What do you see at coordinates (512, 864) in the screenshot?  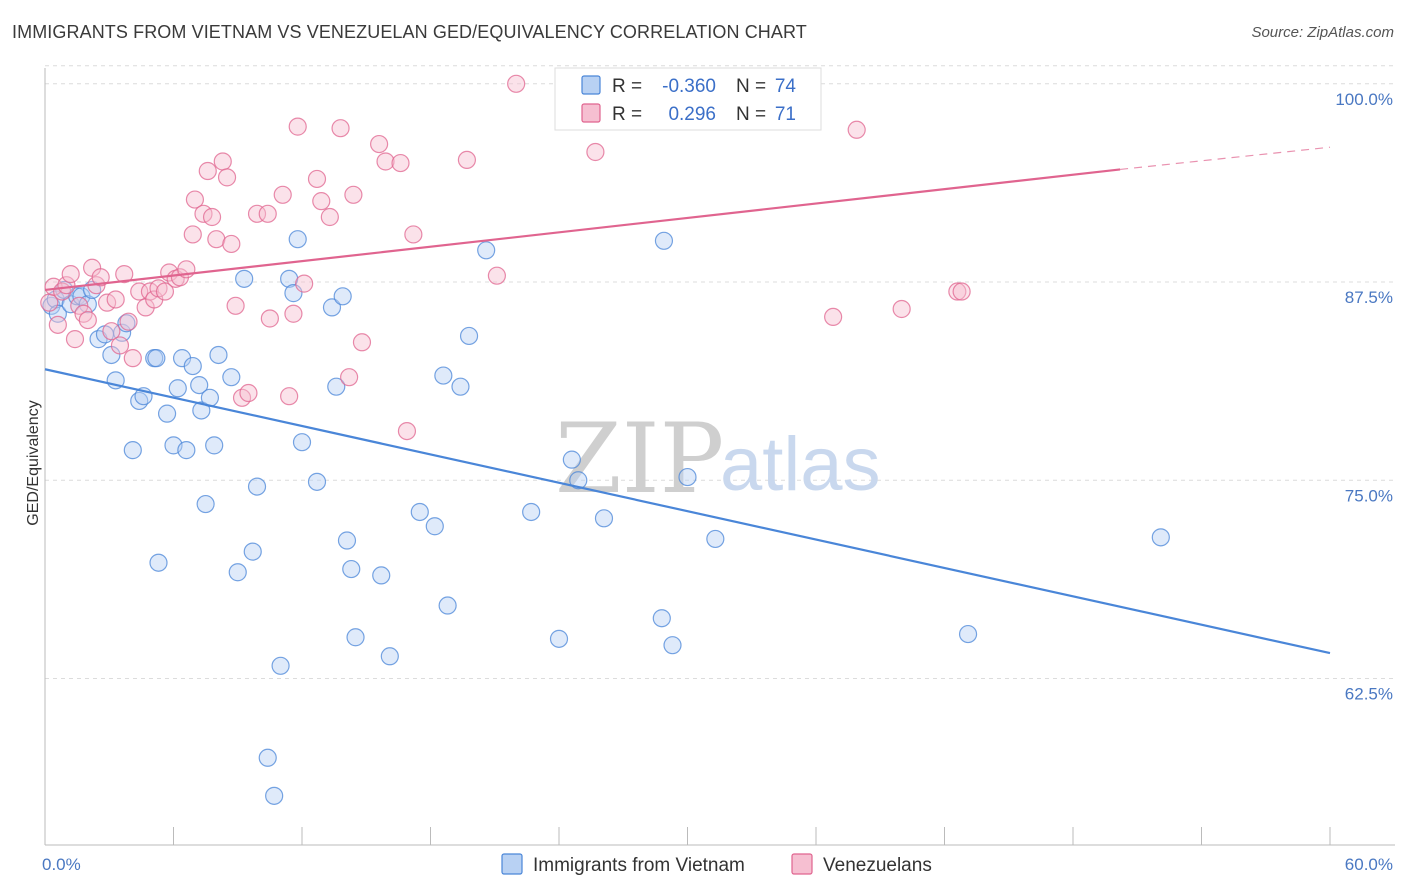 I see `bottom-legend-swatch-vietnam` at bounding box center [512, 864].